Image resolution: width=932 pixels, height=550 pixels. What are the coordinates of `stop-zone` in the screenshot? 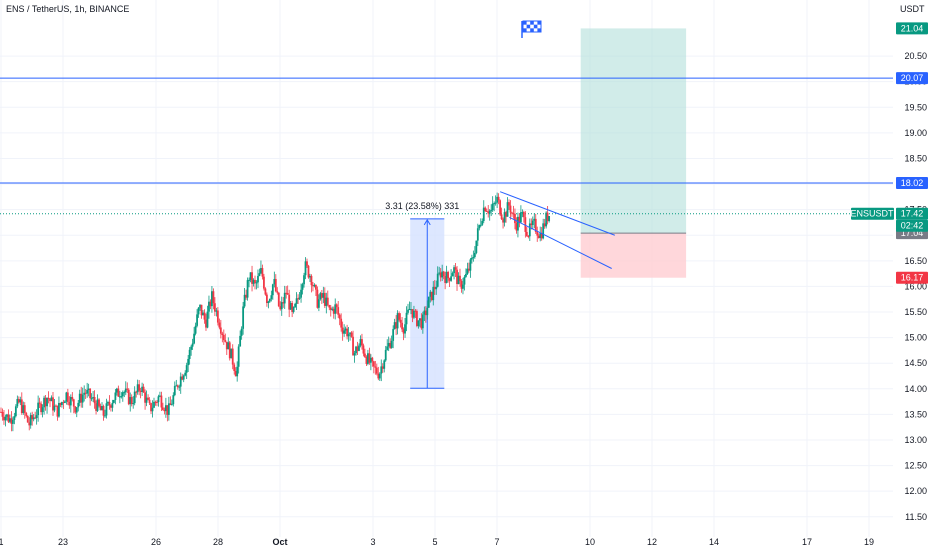 It's located at (633, 255).